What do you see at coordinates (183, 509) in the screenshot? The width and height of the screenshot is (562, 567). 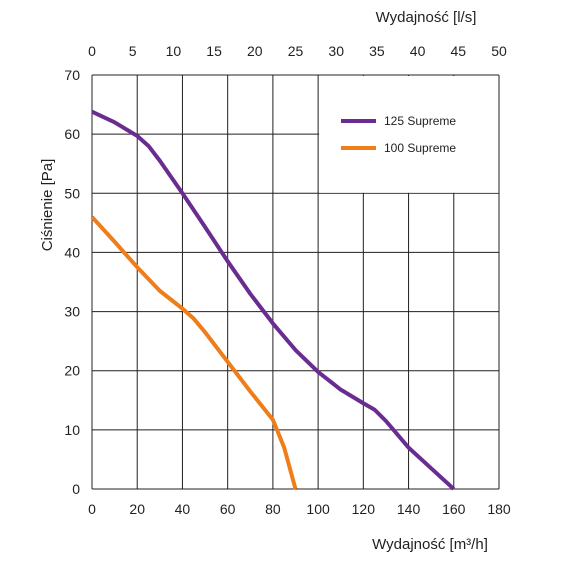 I see `x-tick-label: 40` at bounding box center [183, 509].